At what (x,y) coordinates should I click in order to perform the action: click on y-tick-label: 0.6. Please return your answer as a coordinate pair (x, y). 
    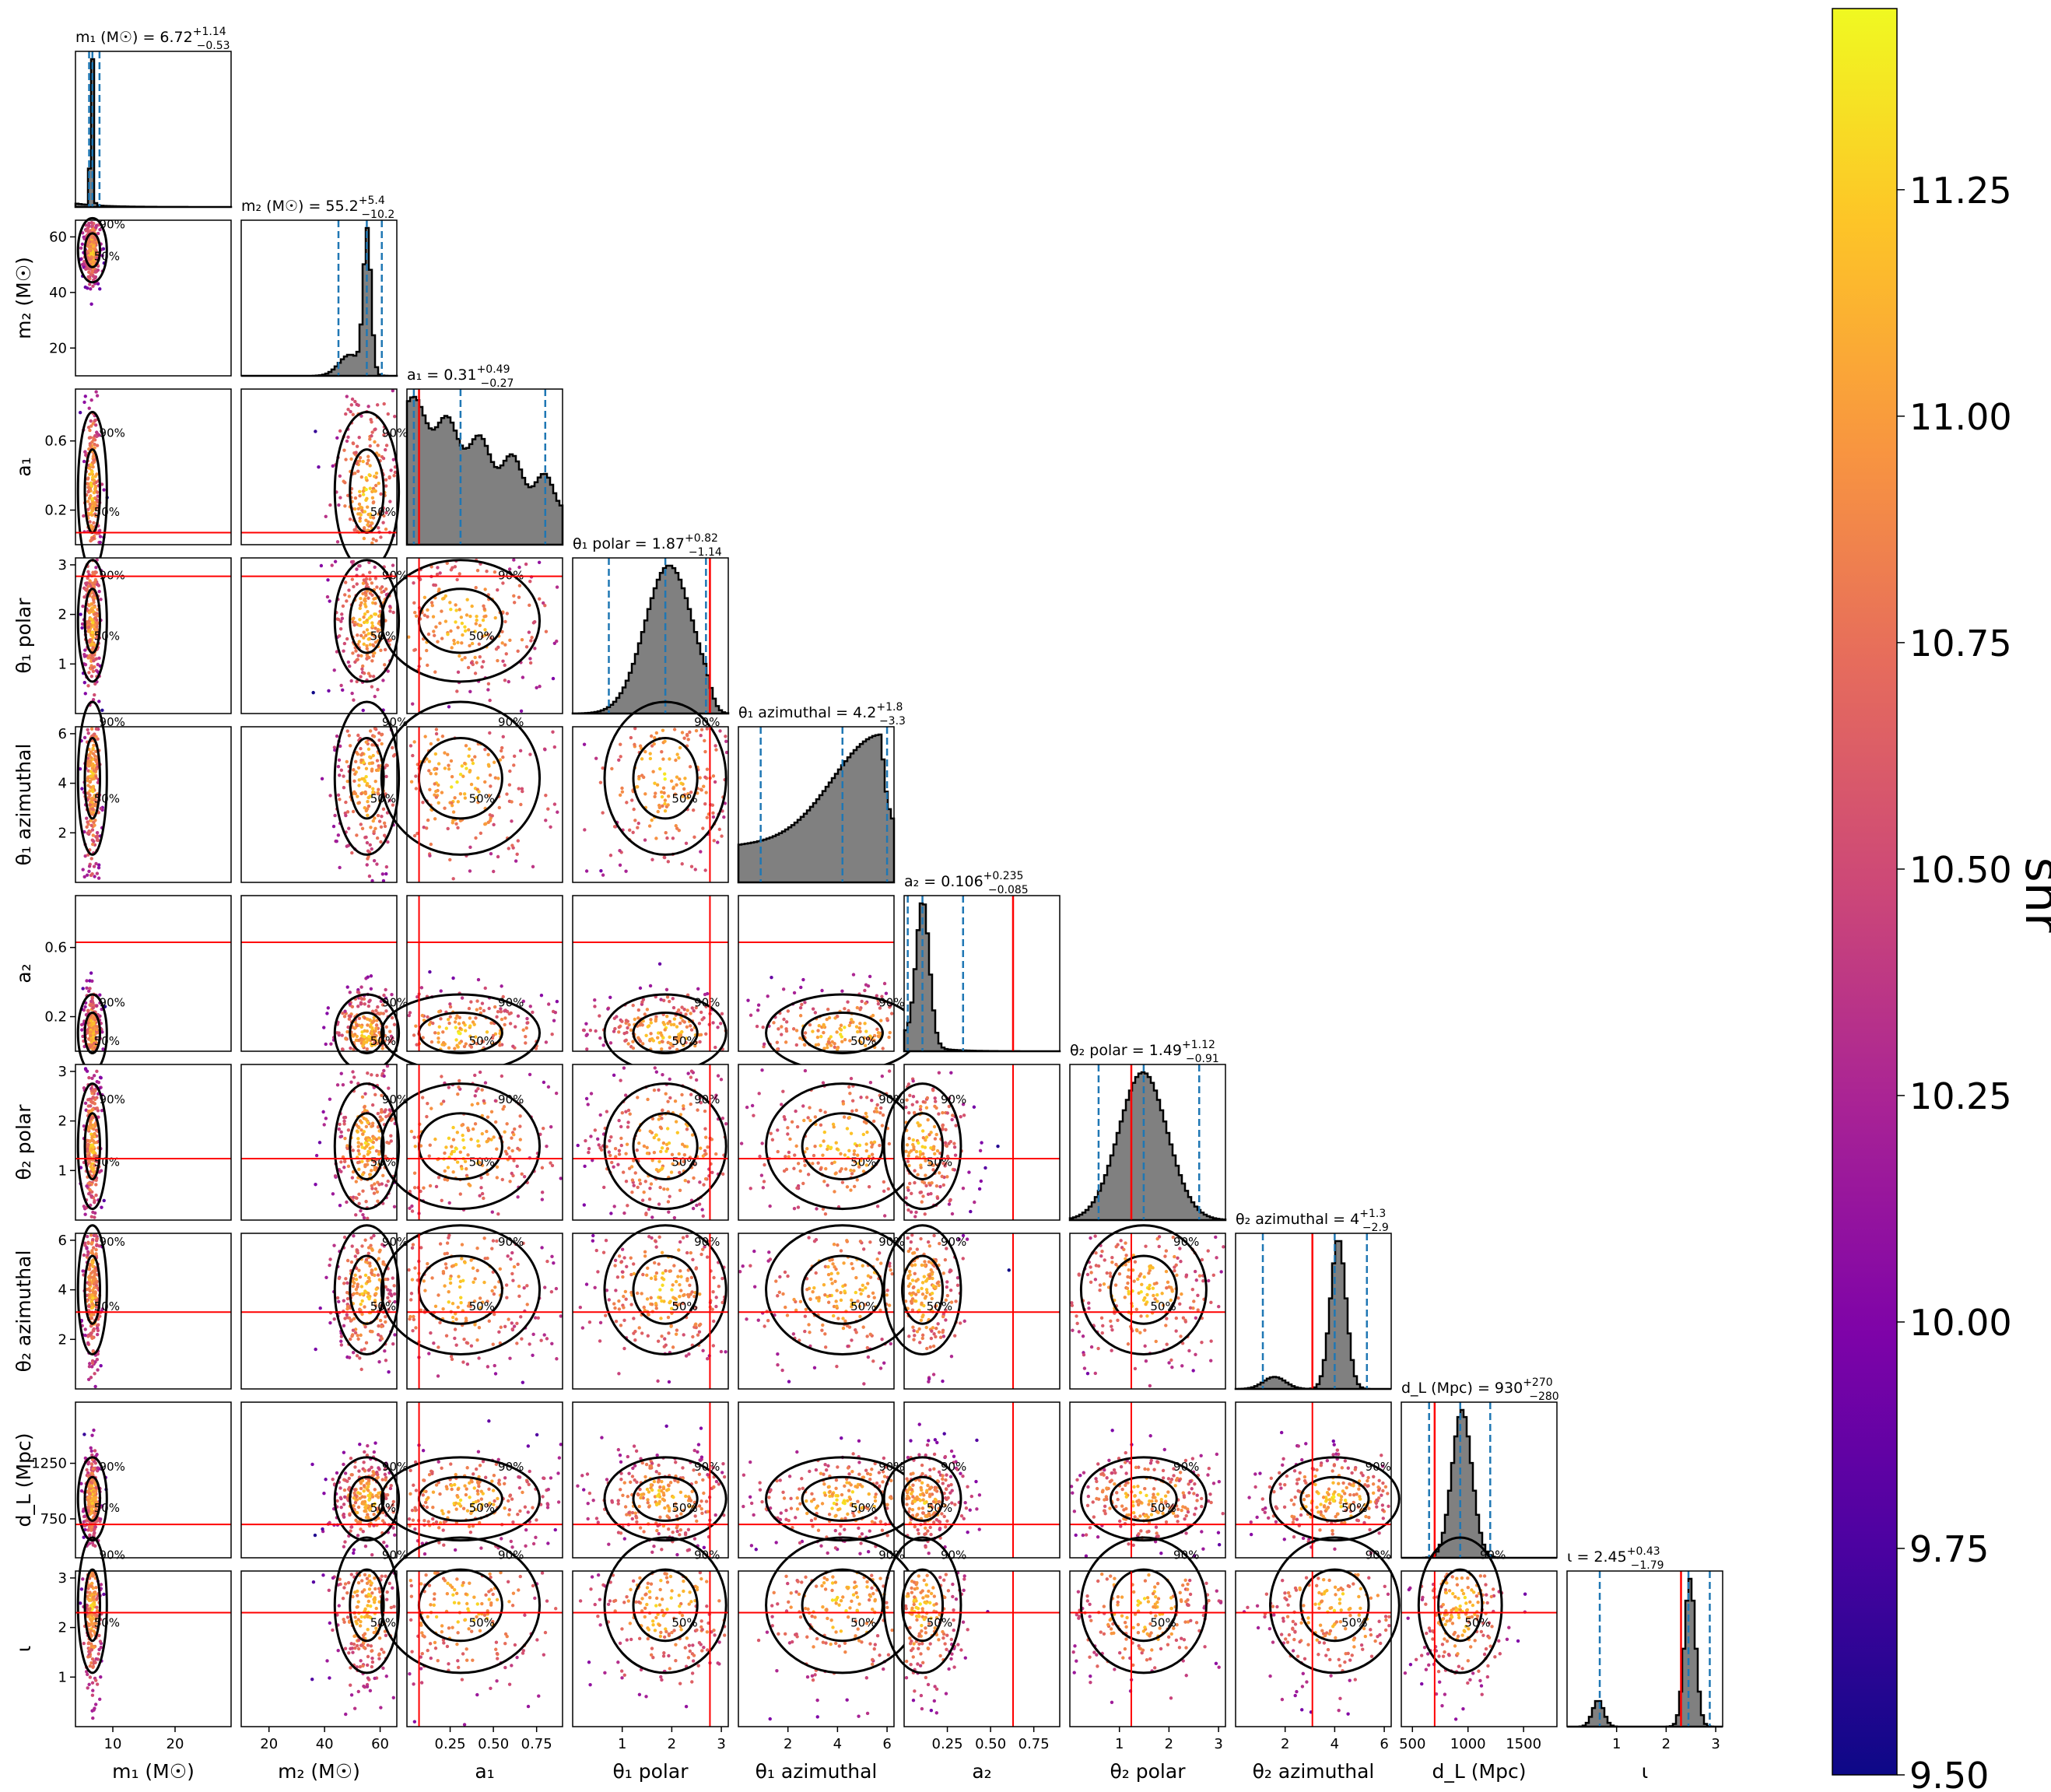
    Looking at the image, I should click on (55, 441).